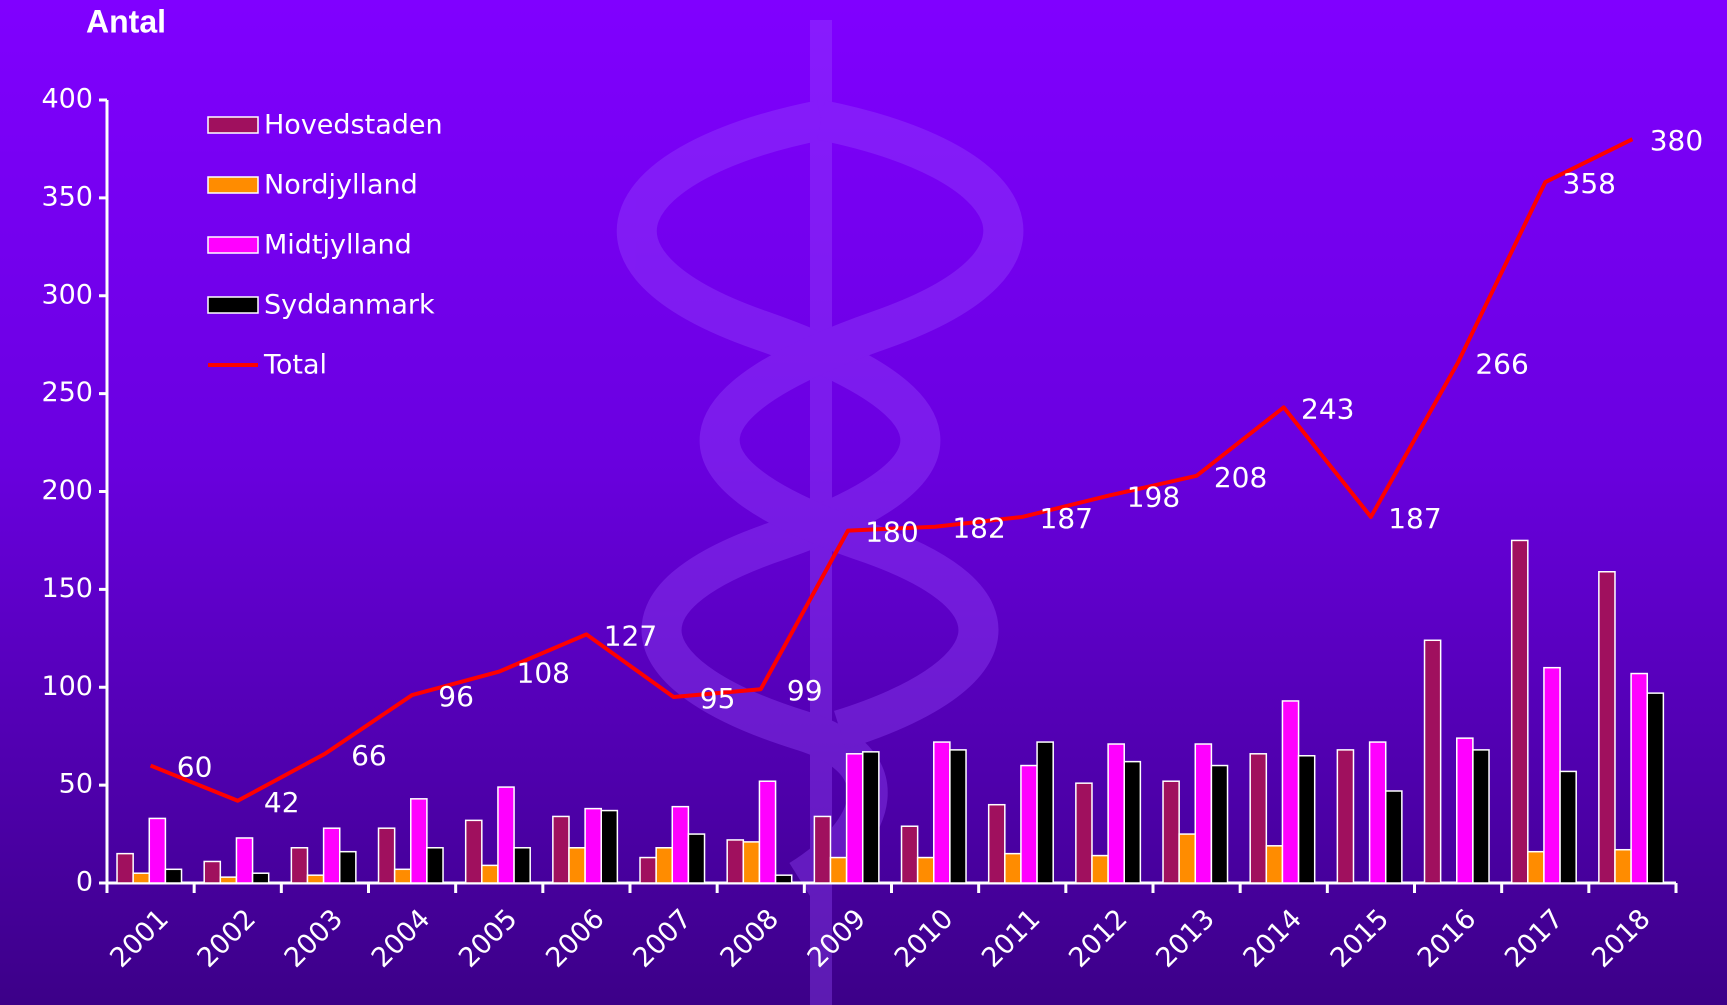  Describe the element at coordinates (543, 673) in the screenshot. I see `data-label: 108` at that location.